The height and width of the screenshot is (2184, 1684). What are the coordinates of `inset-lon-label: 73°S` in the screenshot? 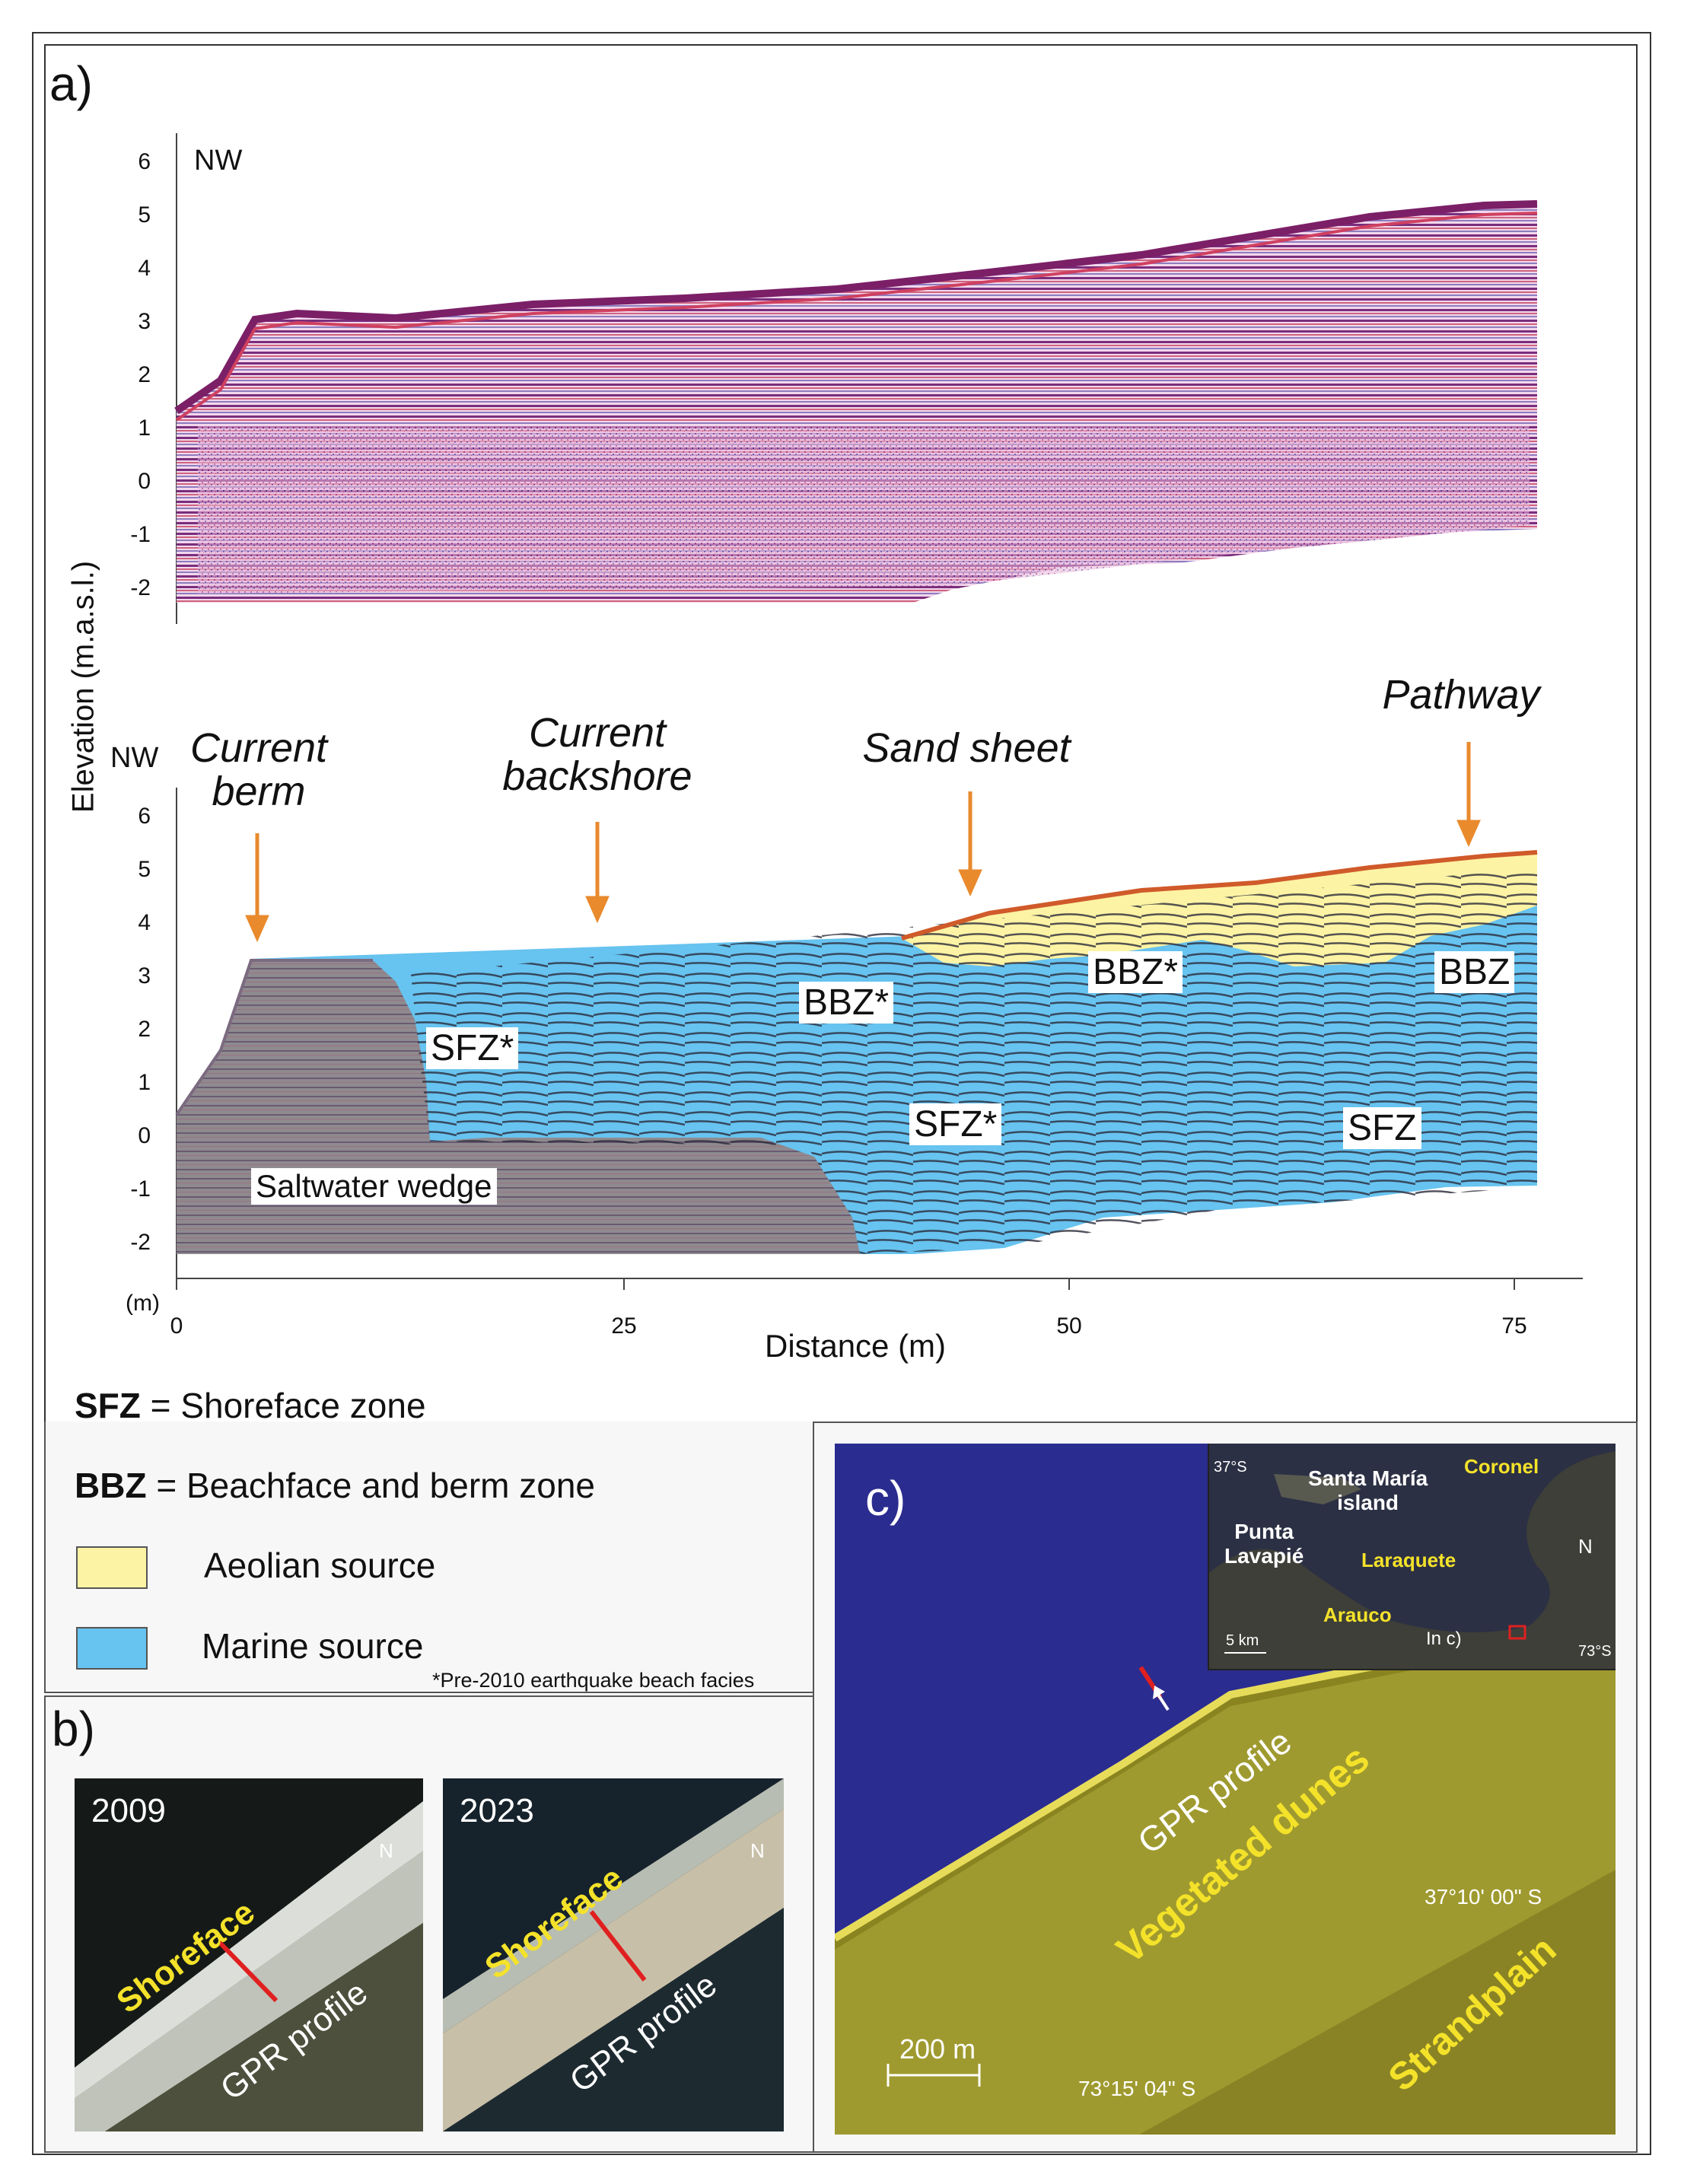 It's located at (1595, 1652).